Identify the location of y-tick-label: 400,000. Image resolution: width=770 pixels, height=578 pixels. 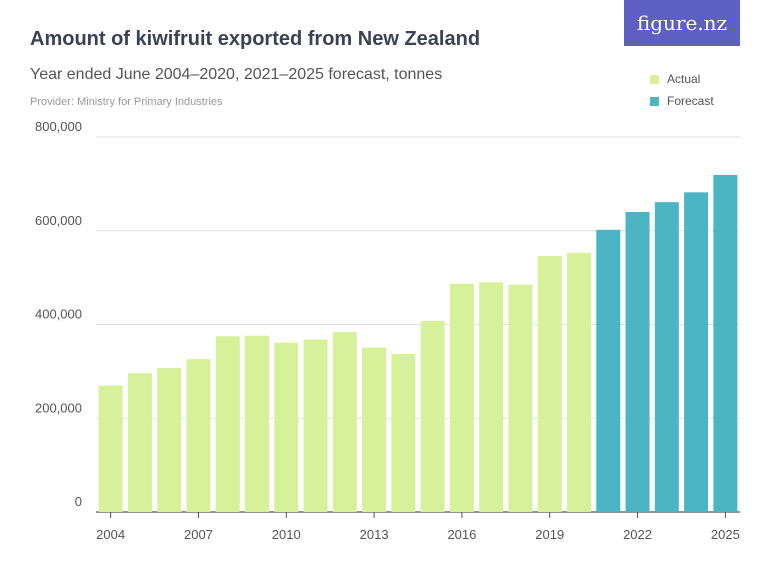
(58, 314).